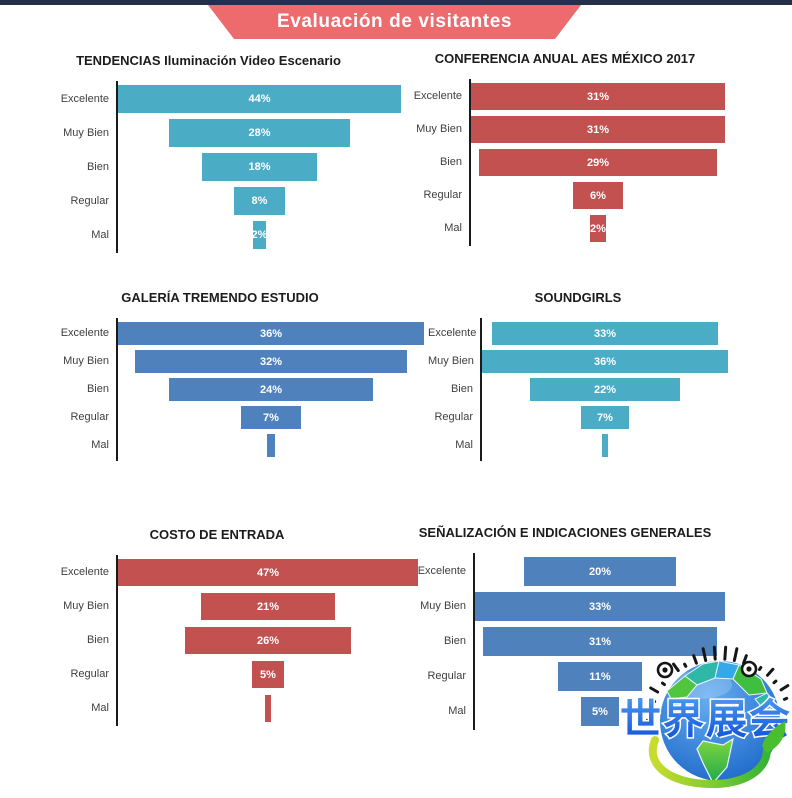 The image size is (792, 798). Describe the element at coordinates (565, 532) in the screenshot. I see `chart-title: SEÑALIZACIÓN E INDICACIONES GENERALES` at that location.